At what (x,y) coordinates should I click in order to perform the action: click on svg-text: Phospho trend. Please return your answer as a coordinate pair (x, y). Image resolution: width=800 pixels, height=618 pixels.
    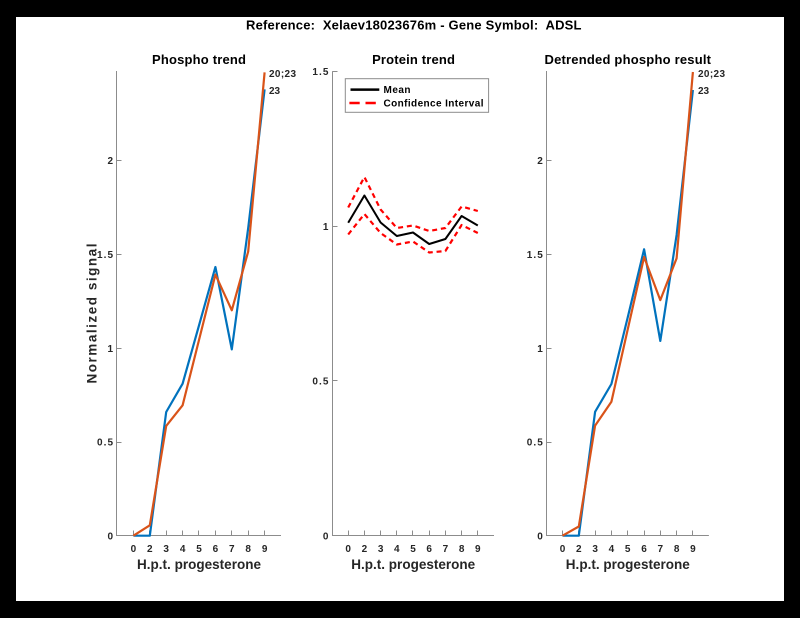
    Looking at the image, I should click on (199, 59).